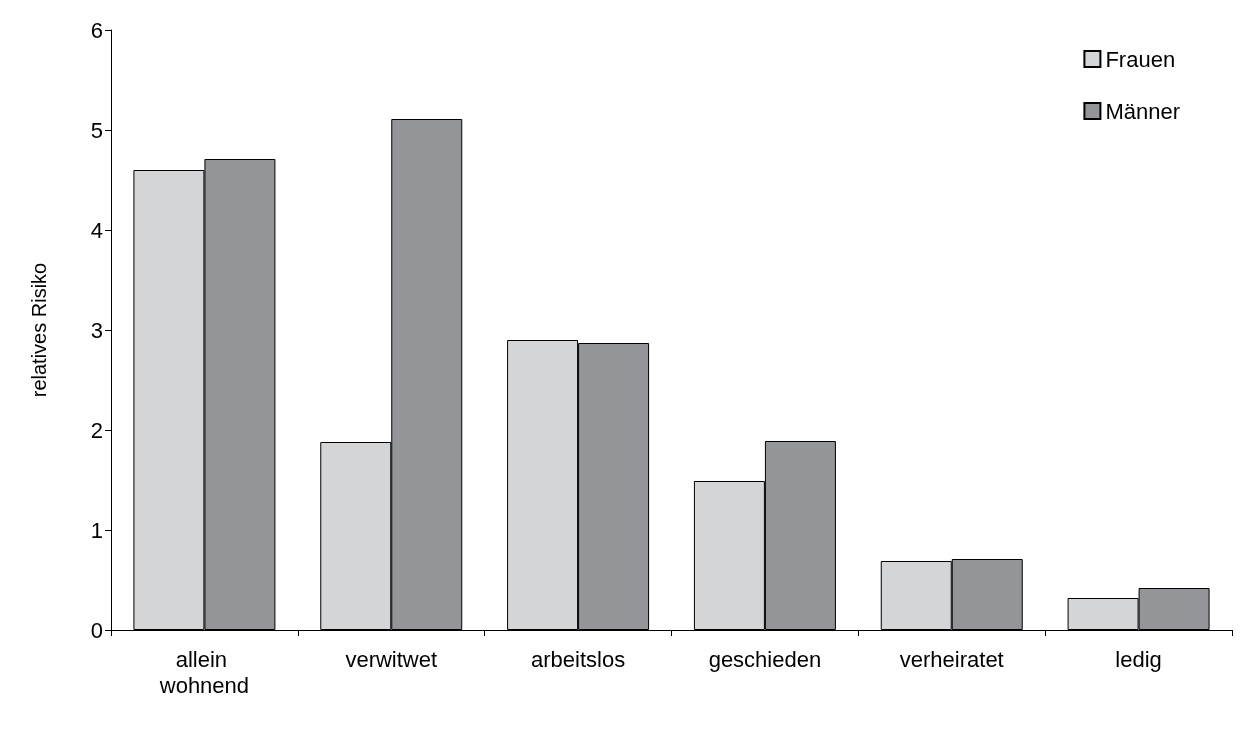 The image size is (1253, 729). What do you see at coordinates (96, 630) in the screenshot?
I see `y-tick-label: 0` at bounding box center [96, 630].